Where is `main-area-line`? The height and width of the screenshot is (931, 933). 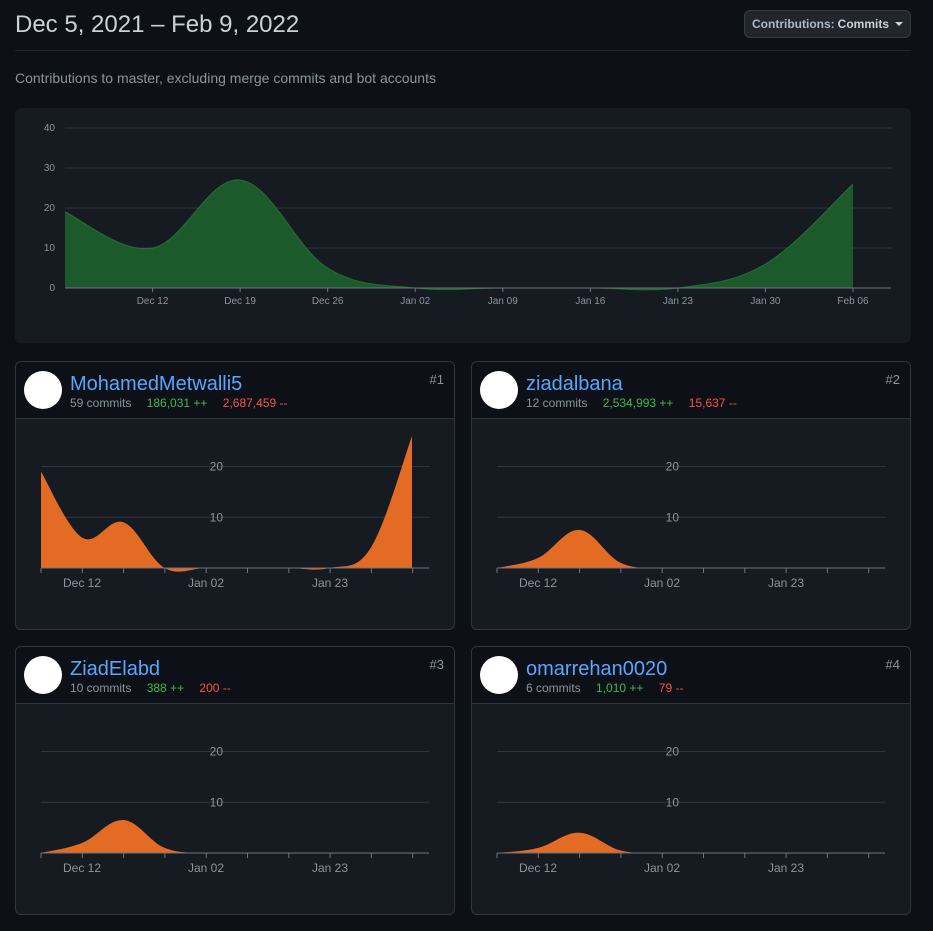 main-area-line is located at coordinates (459, 235).